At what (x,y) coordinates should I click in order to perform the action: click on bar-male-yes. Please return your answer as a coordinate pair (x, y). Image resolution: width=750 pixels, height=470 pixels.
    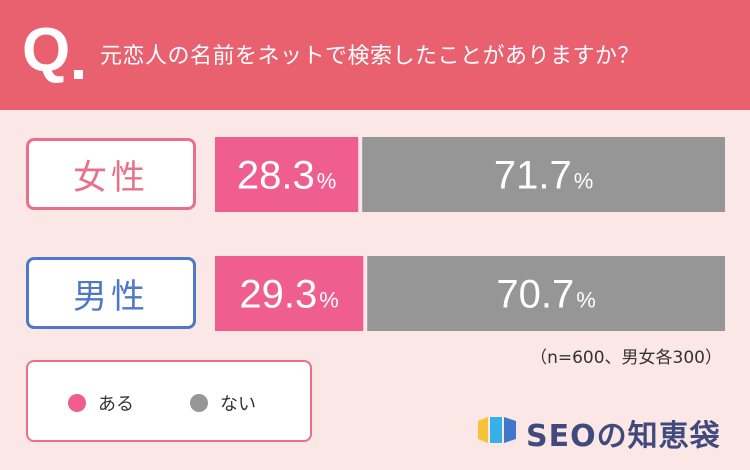
    Looking at the image, I should click on (289, 293).